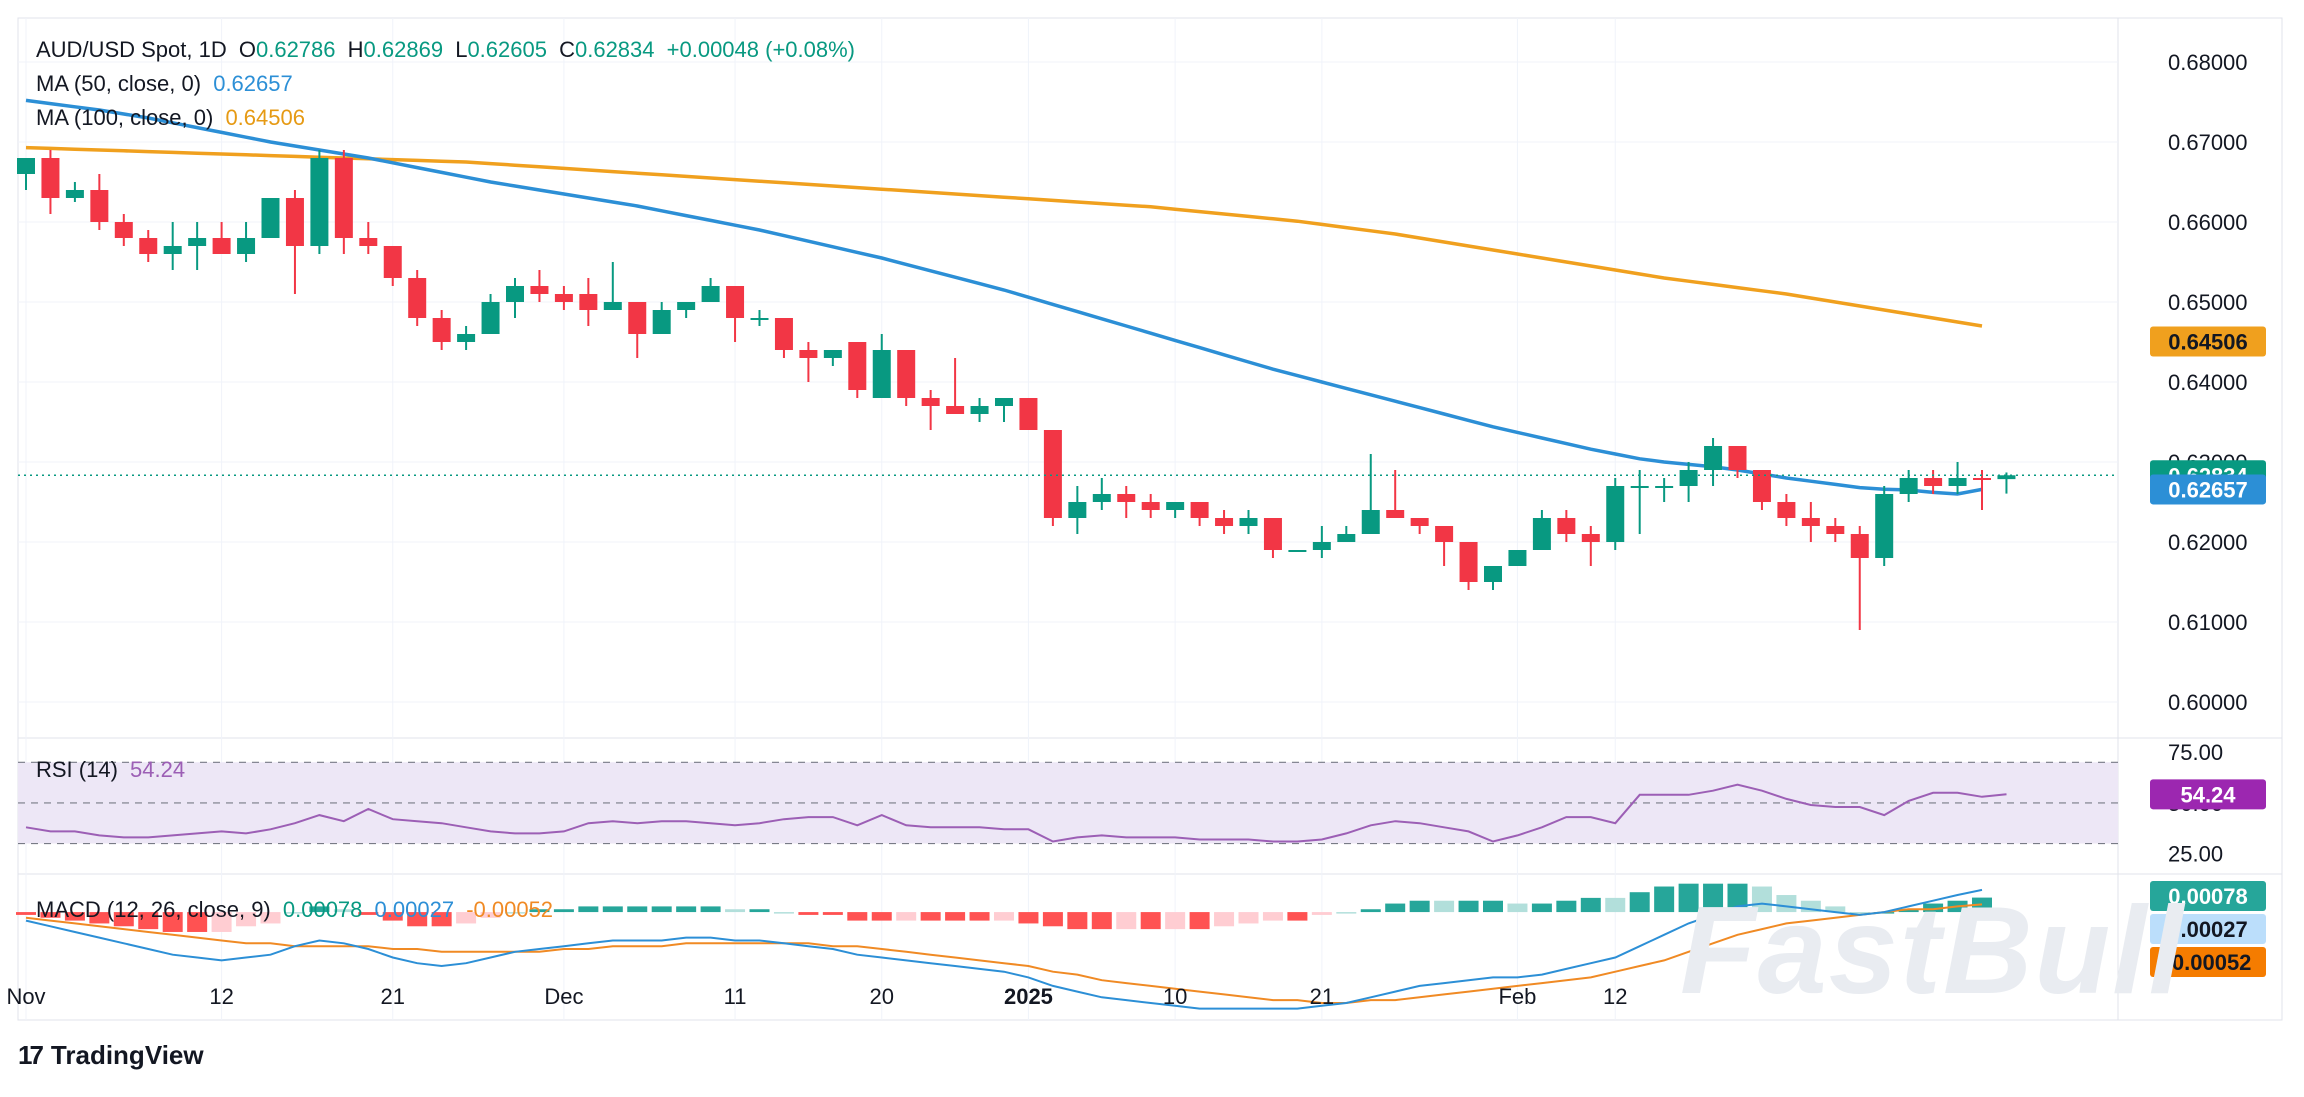  What do you see at coordinates (414, 909) in the screenshot?
I see `macd-signal-value: 0.00027` at bounding box center [414, 909].